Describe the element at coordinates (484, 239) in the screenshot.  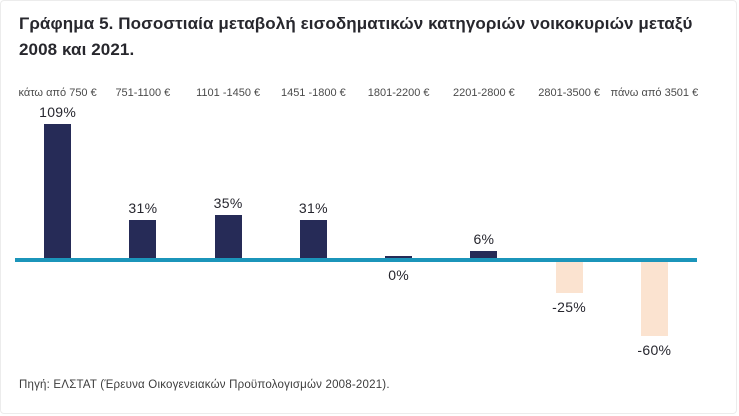
I see `value-label: 6%` at that location.